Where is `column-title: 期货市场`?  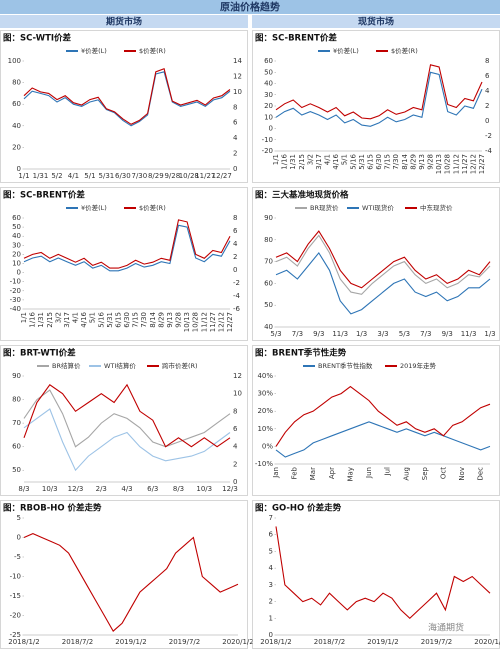 column-title: 期货市场 is located at coordinates (124, 22).